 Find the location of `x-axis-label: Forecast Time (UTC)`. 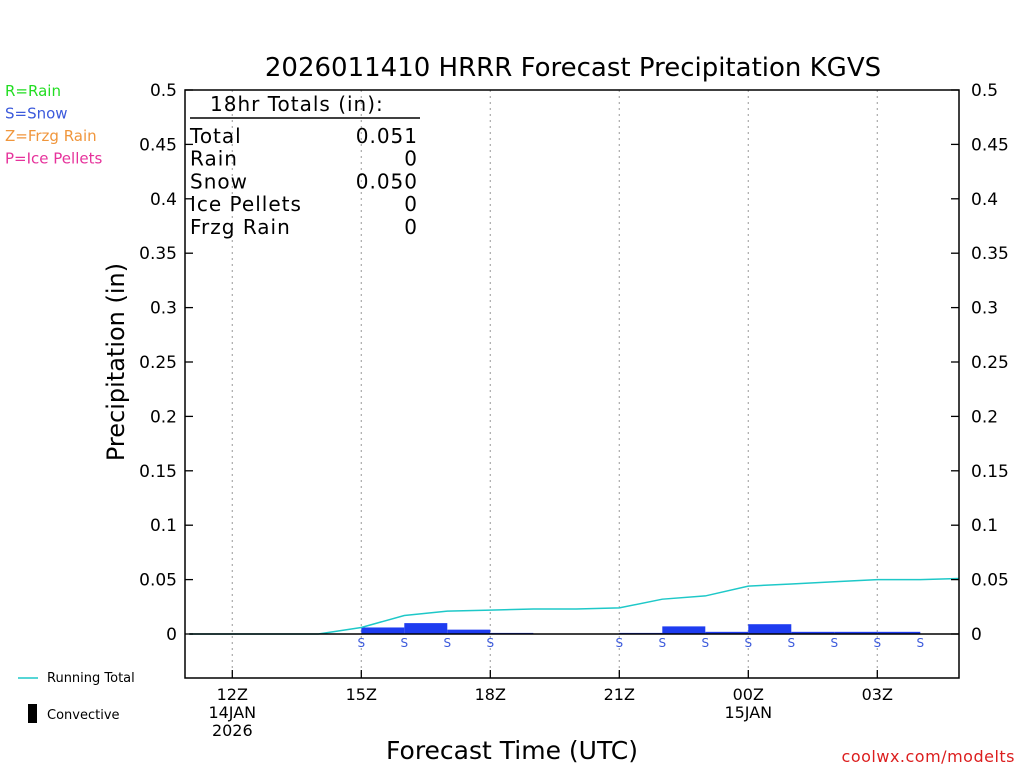

x-axis-label: Forecast Time (UTC) is located at coordinates (512, 750).